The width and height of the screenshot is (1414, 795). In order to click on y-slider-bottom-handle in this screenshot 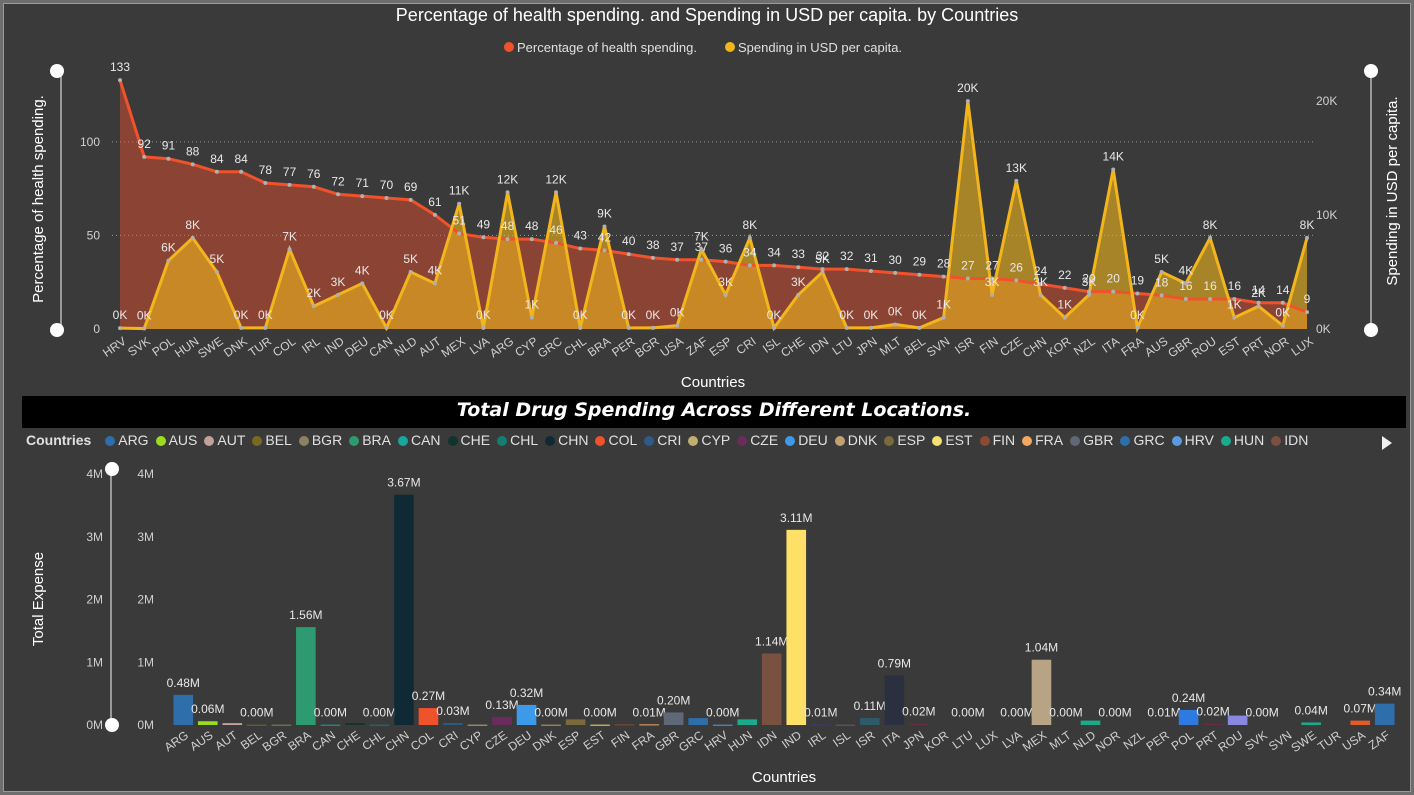, I will do `click(112, 725)`.